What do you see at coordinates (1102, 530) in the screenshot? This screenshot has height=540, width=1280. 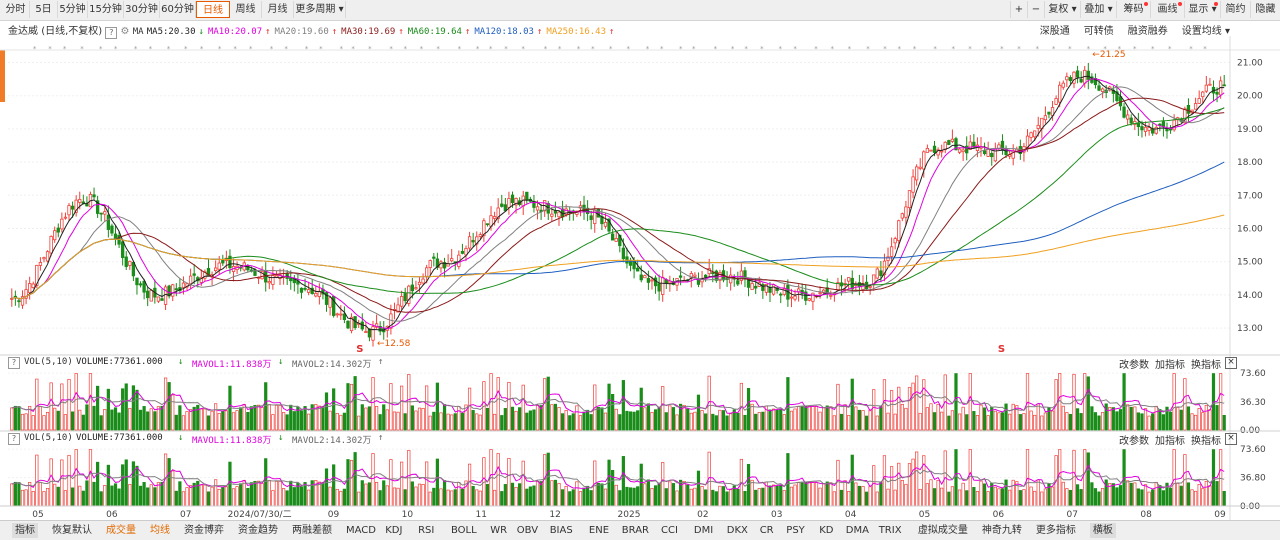 I see `indicator-tab-27: 横板` at bounding box center [1102, 530].